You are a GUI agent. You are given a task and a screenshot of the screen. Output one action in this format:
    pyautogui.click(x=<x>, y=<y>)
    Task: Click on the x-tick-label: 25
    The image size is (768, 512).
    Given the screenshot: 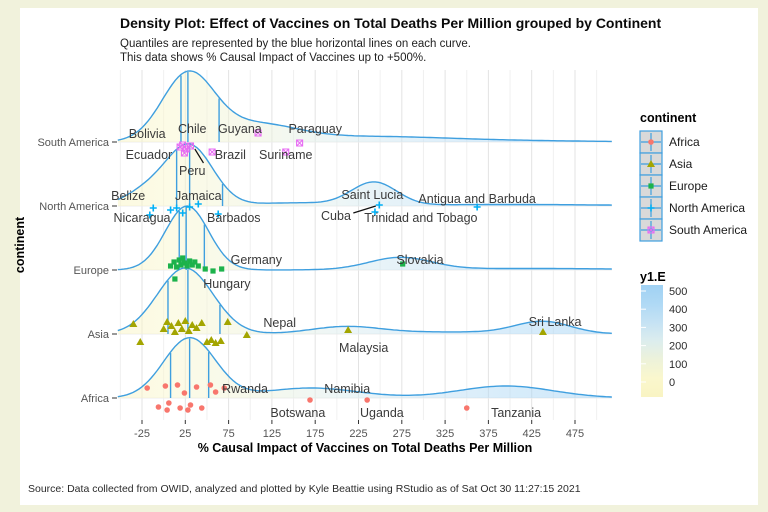 What is the action you would take?
    pyautogui.click(x=185, y=434)
    